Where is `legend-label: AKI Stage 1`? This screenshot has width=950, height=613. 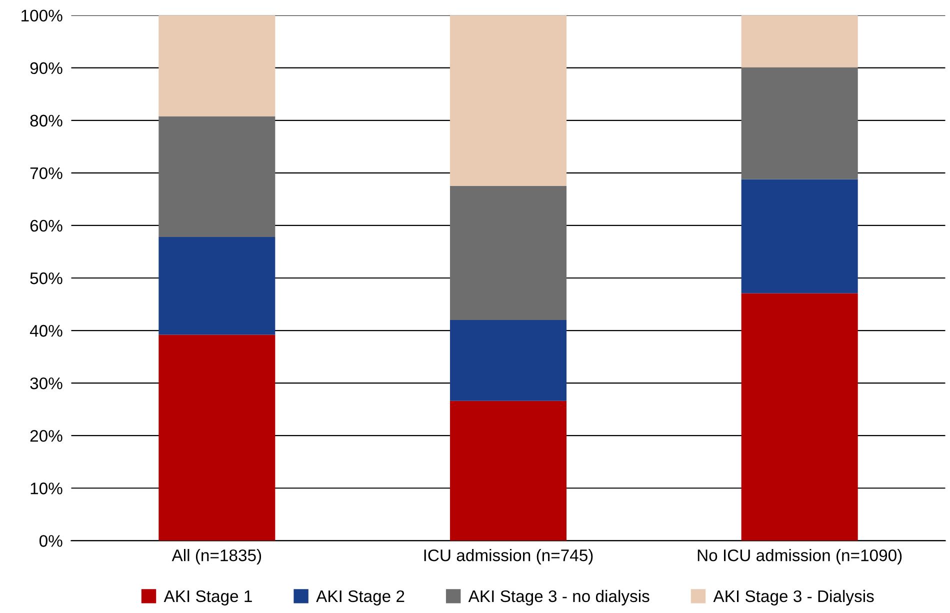 legend-label: AKI Stage 1 is located at coordinates (208, 598).